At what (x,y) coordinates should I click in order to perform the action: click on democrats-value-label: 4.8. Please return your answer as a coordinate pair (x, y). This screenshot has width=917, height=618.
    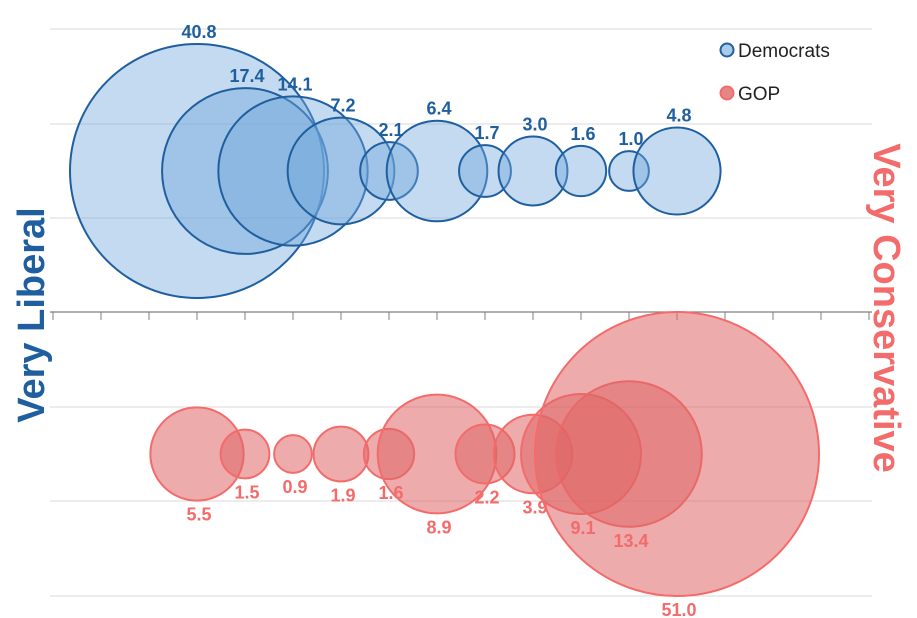
    Looking at the image, I should click on (678, 115).